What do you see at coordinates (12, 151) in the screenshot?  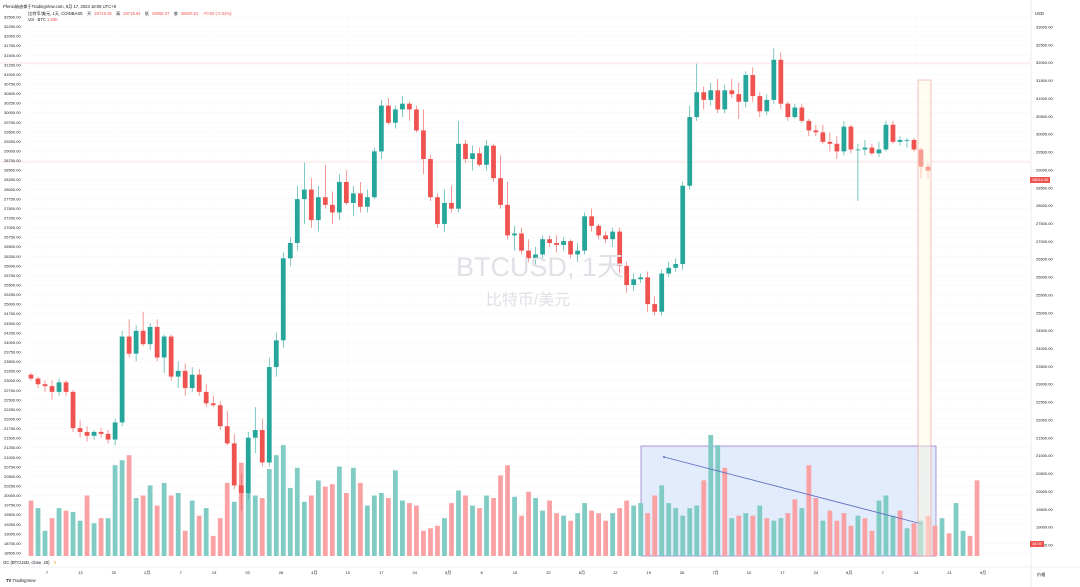 I see `left-axis-tick-label: 29000.00` at bounding box center [12, 151].